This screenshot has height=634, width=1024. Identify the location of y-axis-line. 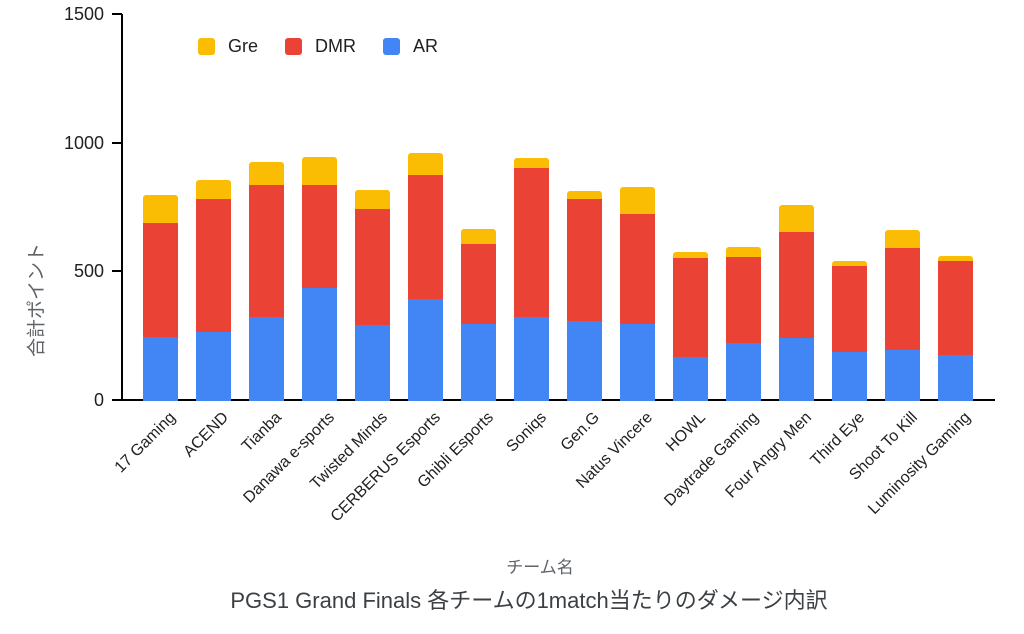
(122, 207).